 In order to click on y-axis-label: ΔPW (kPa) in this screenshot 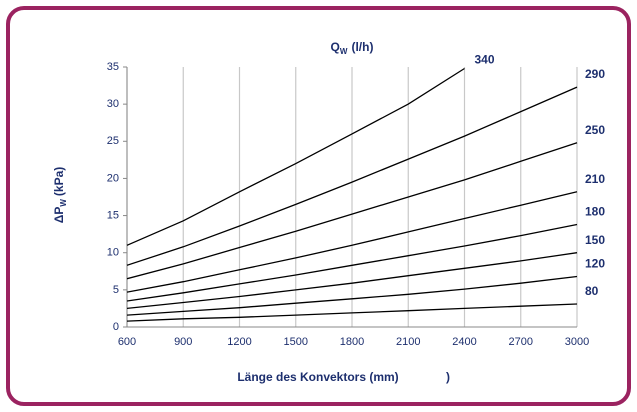, I will do `click(60, 195)`.